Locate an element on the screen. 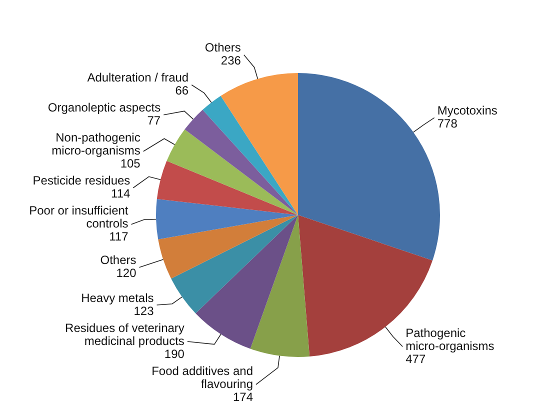 The image size is (537, 416). data-label: 120 is located at coordinates (126, 273).